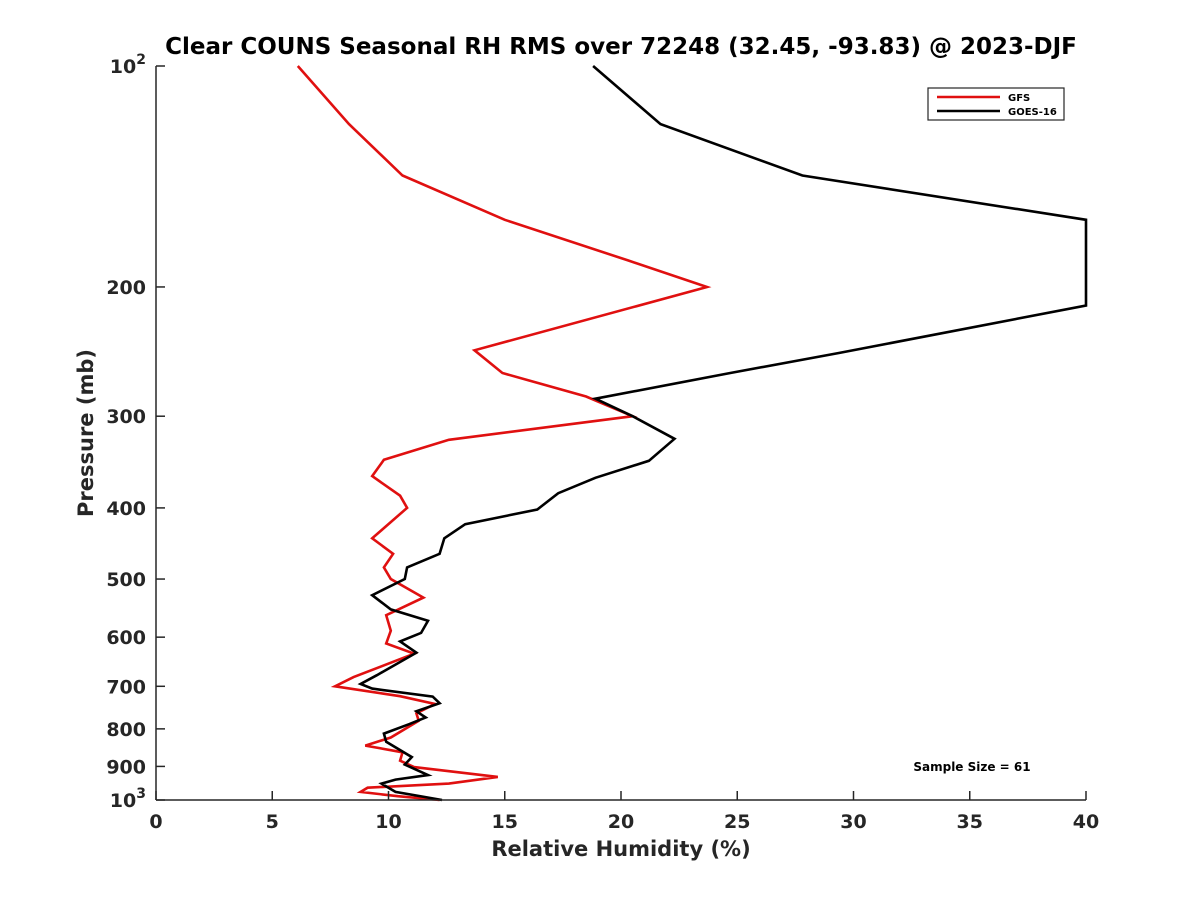 The image size is (1200, 900). Describe the element at coordinates (1019, 98) in the screenshot. I see `legend-gfs-label: GFS` at that location.